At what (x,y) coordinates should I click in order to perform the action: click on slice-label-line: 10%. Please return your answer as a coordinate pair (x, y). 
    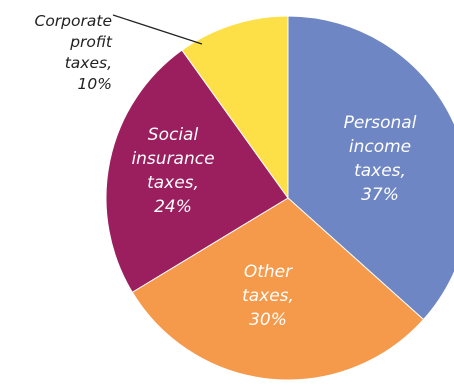
    Looking at the image, I should click on (95, 84).